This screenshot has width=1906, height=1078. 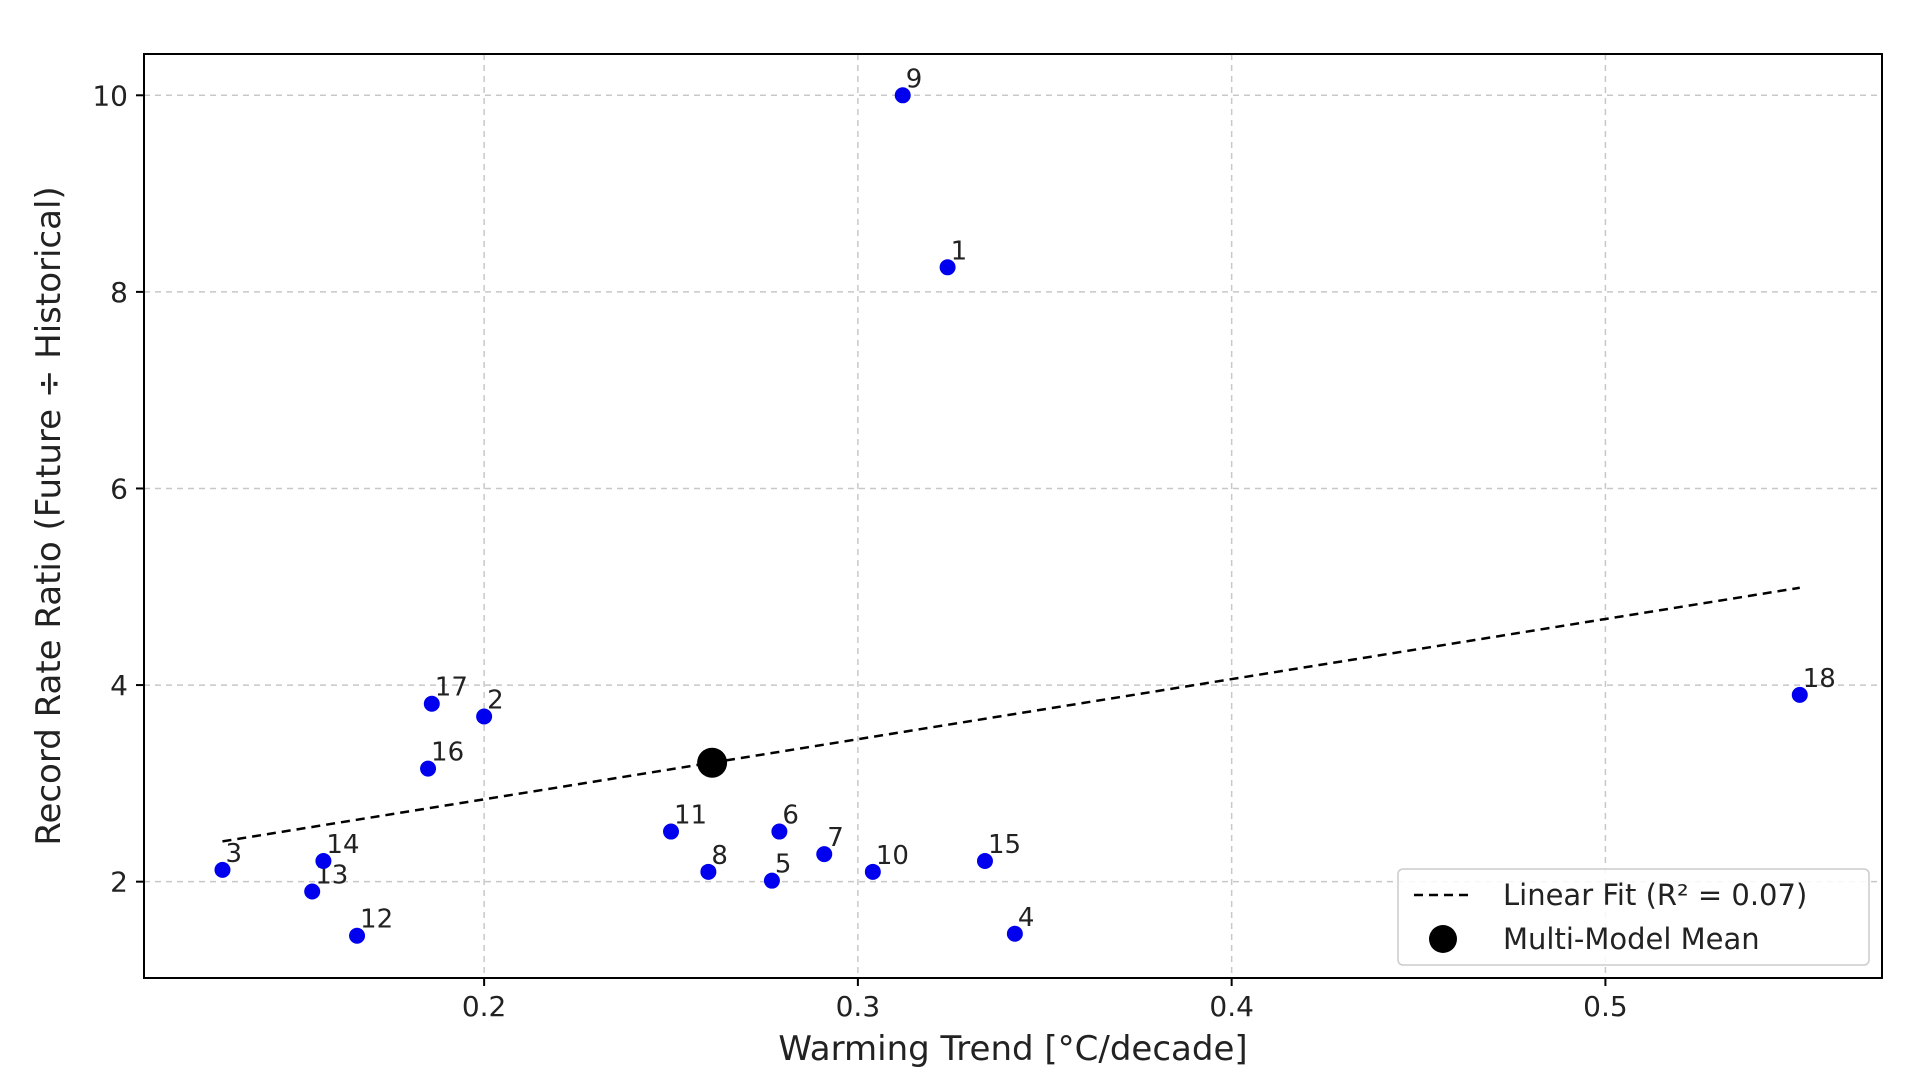 I want to click on point-label: 17, so click(x=451, y=688).